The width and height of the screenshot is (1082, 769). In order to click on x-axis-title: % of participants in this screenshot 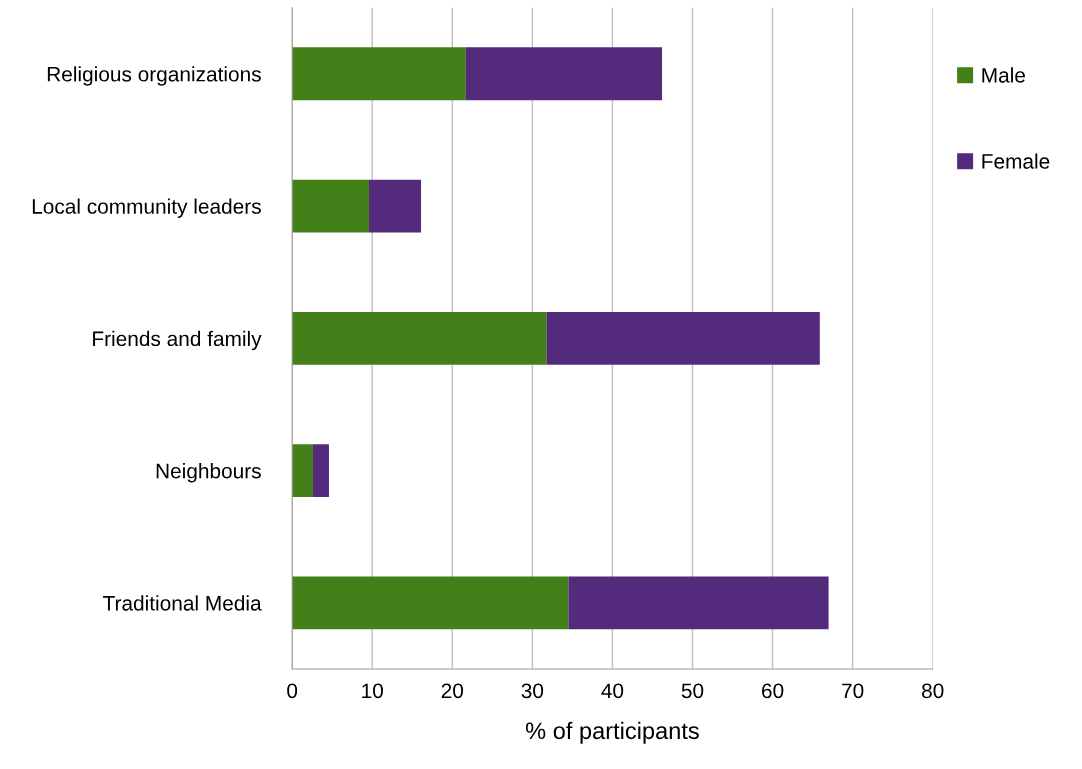, I will do `click(612, 732)`.